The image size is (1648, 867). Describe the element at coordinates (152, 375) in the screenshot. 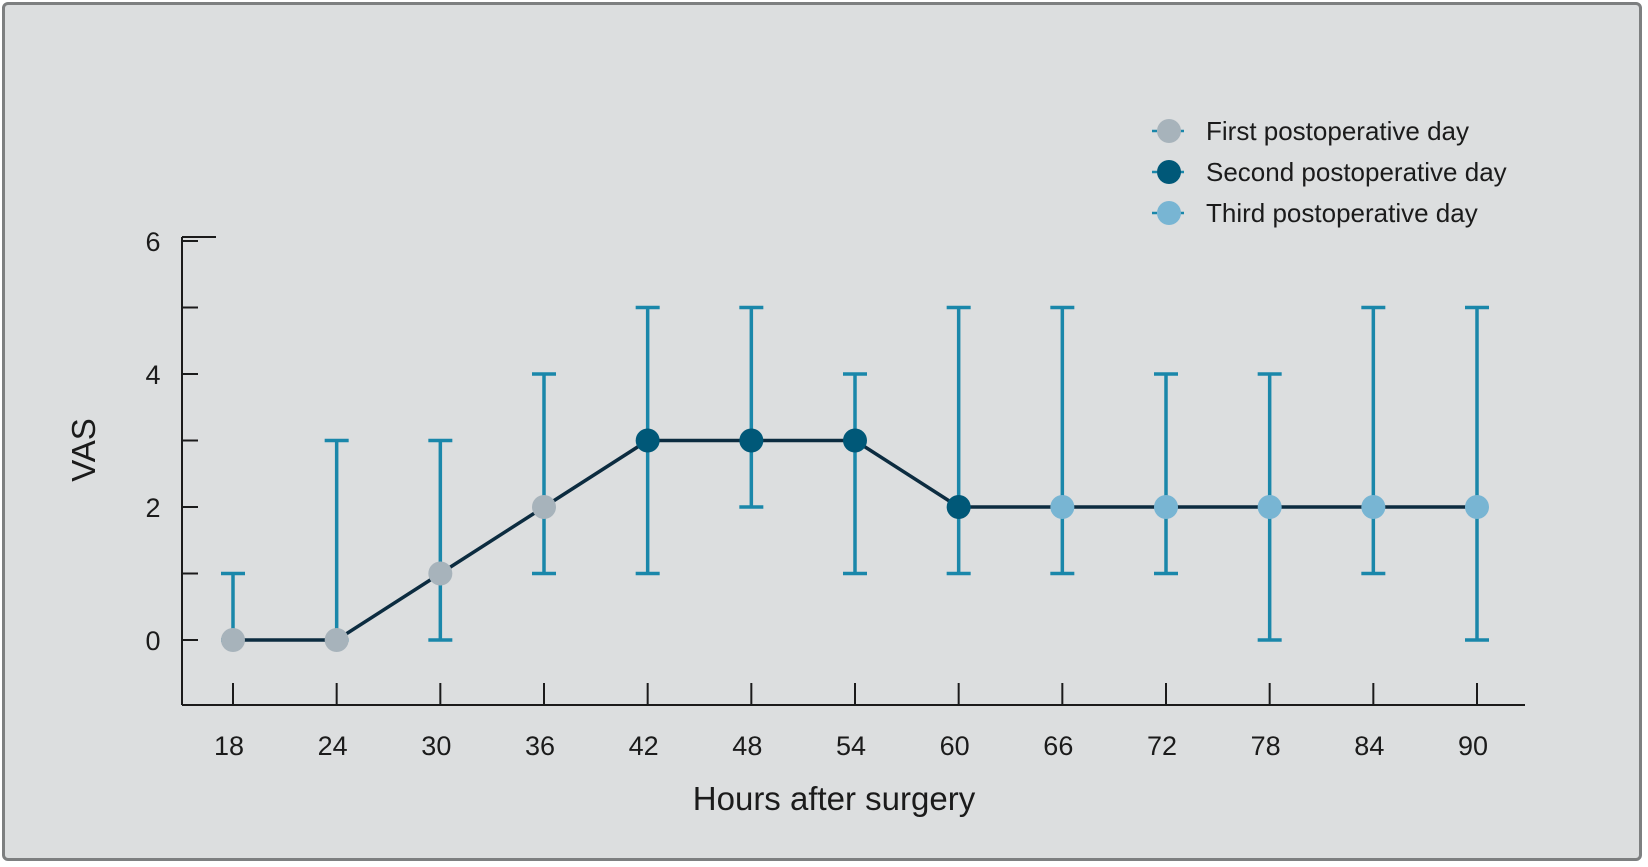

I see `y-tick-label: 4` at that location.